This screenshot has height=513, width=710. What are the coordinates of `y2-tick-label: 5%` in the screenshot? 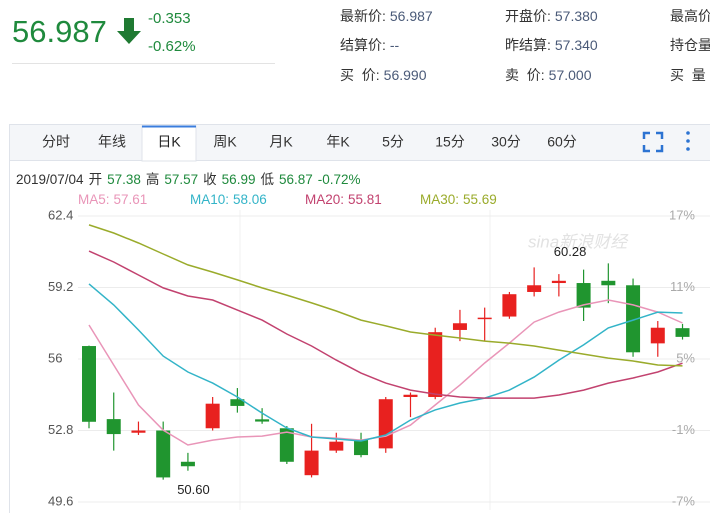 It's located at (685, 357).